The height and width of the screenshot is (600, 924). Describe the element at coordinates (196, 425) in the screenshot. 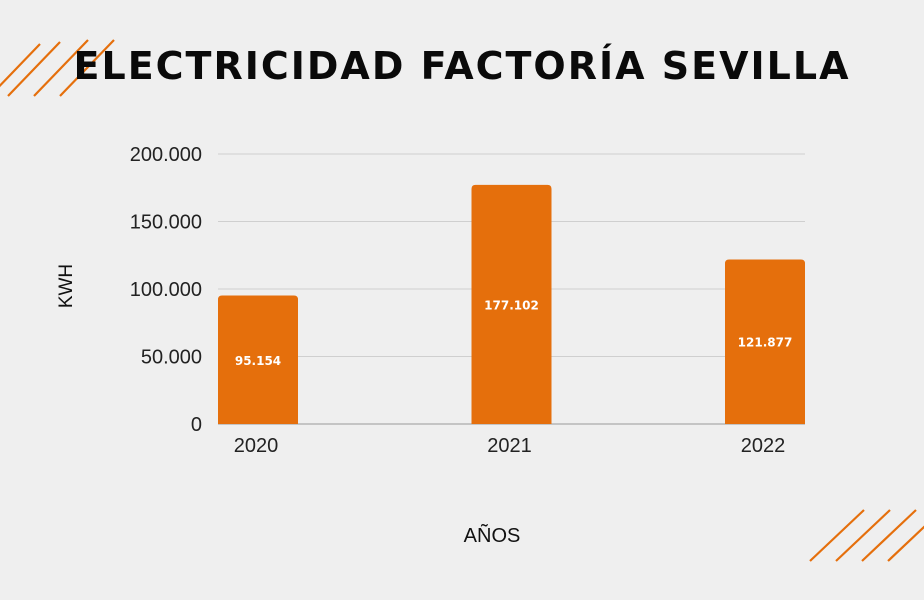

I see `y-tick-label: 0` at that location.